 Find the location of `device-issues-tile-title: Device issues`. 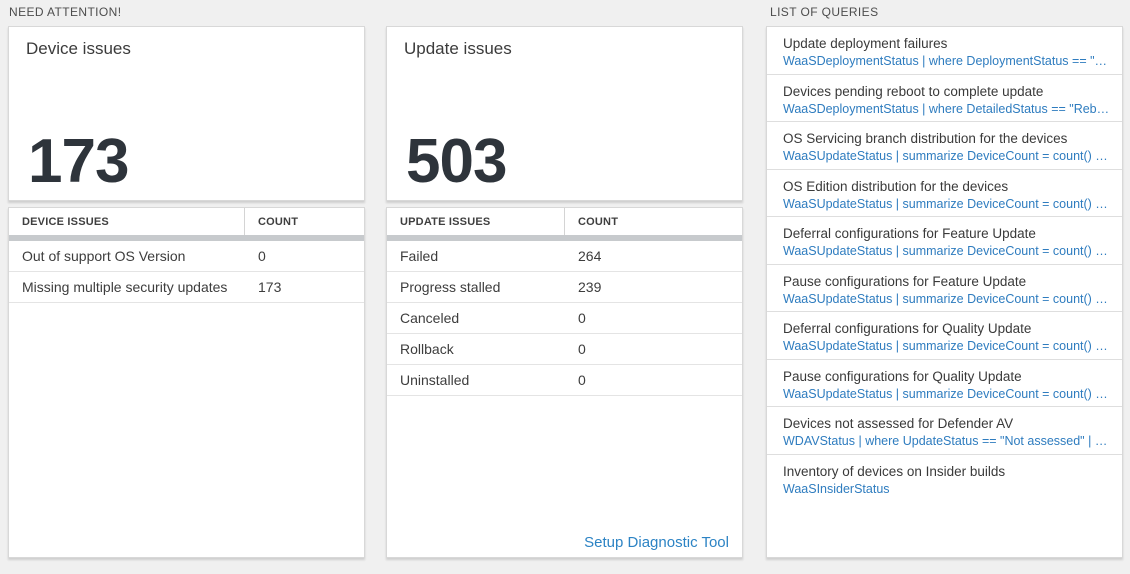

device-issues-tile-title: Device issues is located at coordinates (78, 48).